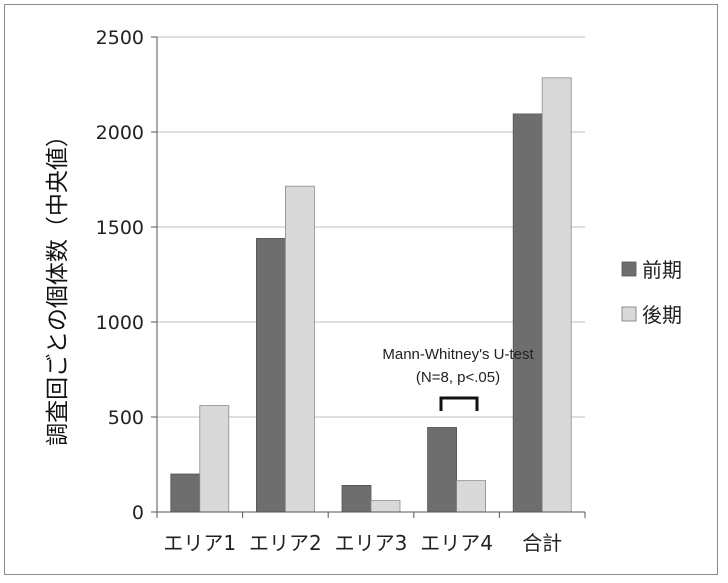  I want to click on significance-bracket, so click(459, 403).